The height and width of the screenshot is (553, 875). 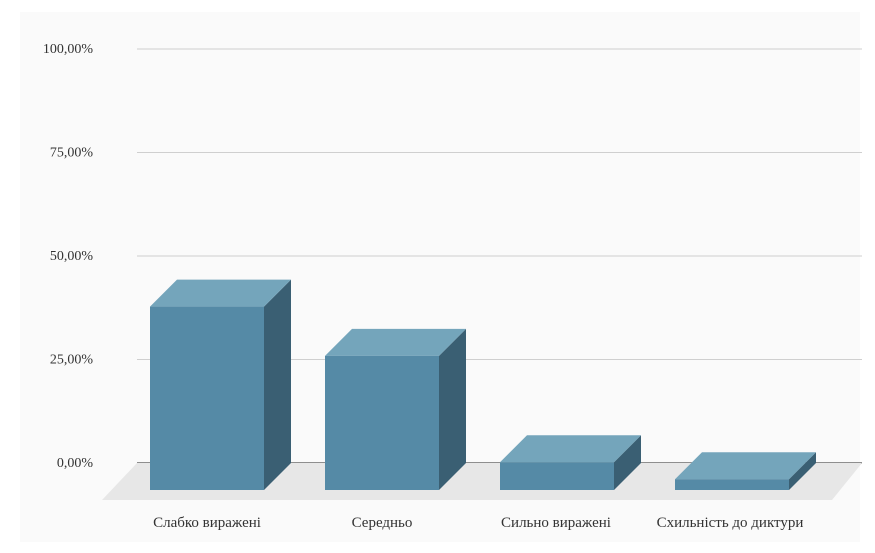 I want to click on y-axis-ticks: 0,00% 25,00% 50,00% 75,00% 100,00%, so click(x=68, y=256).